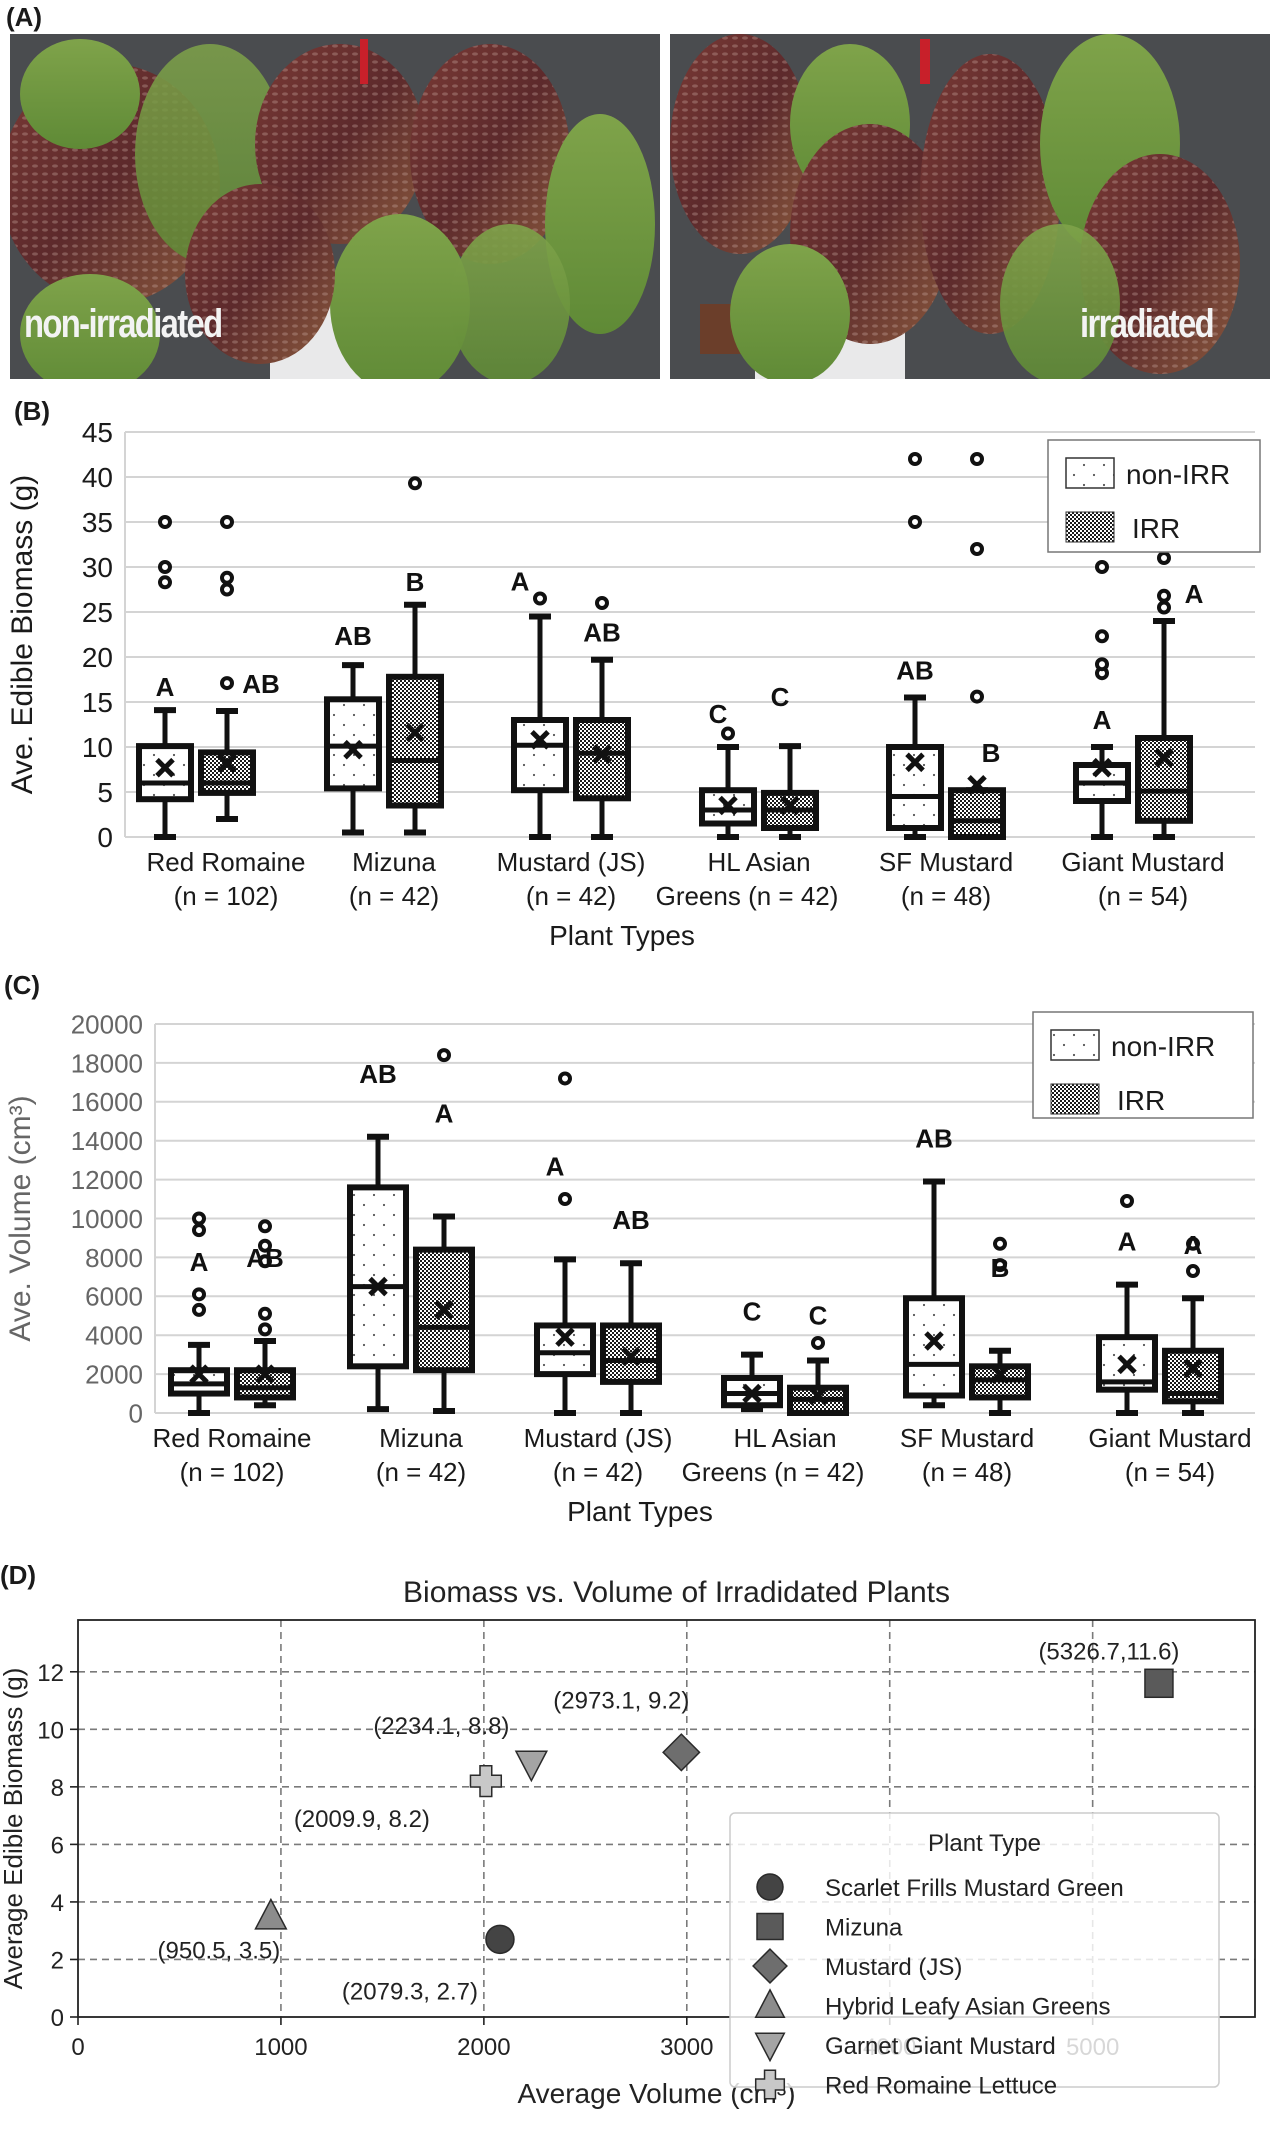 The width and height of the screenshot is (1280, 2154). I want to click on legend-label-irr: IRR, so click(1141, 1100).